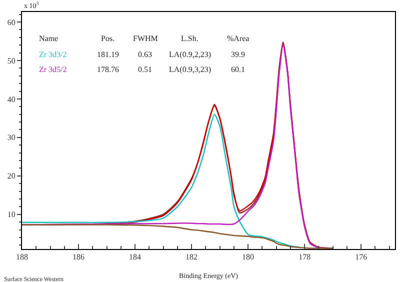 Image resolution: width=400 pixels, height=282 pixels. Describe the element at coordinates (53, 69) in the screenshot. I see `text: Zr 3d5/2` at that location.